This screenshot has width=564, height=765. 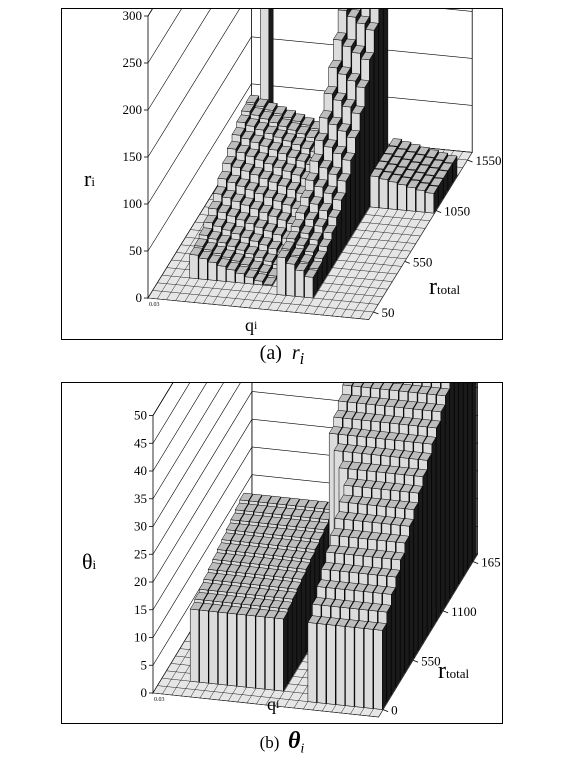 I want to click on z-tick-label: 25, so click(x=140, y=553).